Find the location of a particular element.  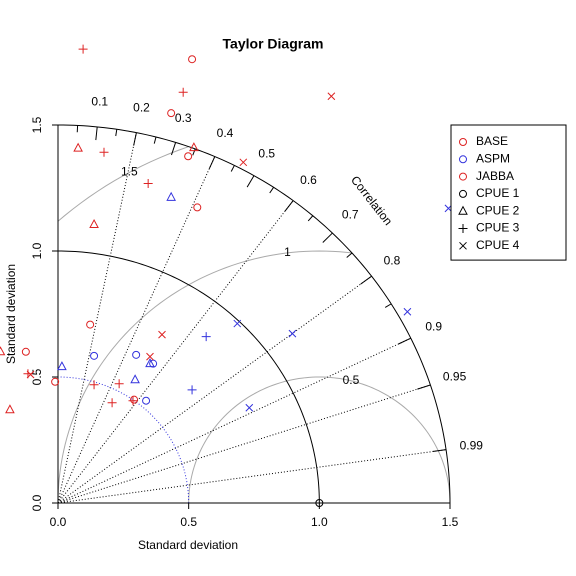

correlation-tick-label: 0.5 is located at coordinates (266, 154).